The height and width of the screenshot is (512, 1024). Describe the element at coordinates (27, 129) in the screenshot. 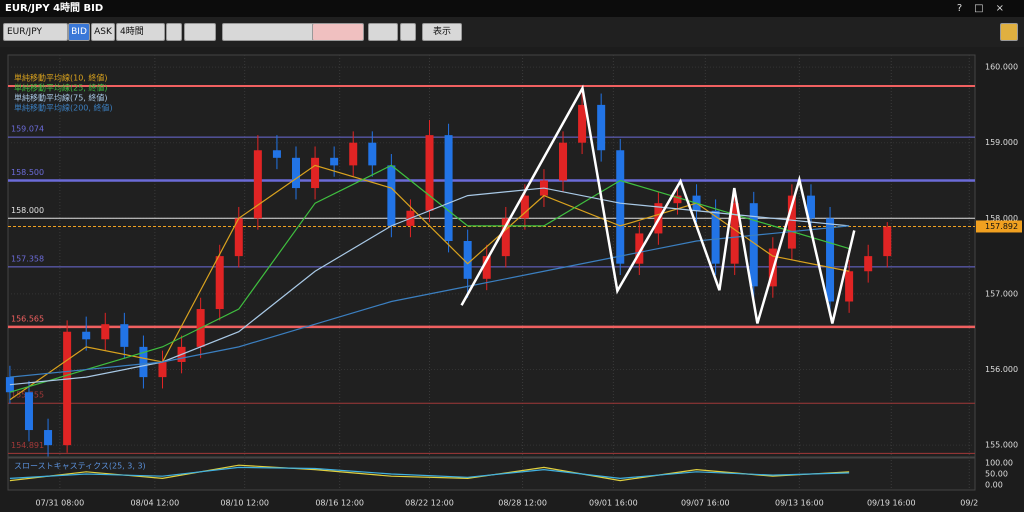

I see `level-label: 159.074` at that location.